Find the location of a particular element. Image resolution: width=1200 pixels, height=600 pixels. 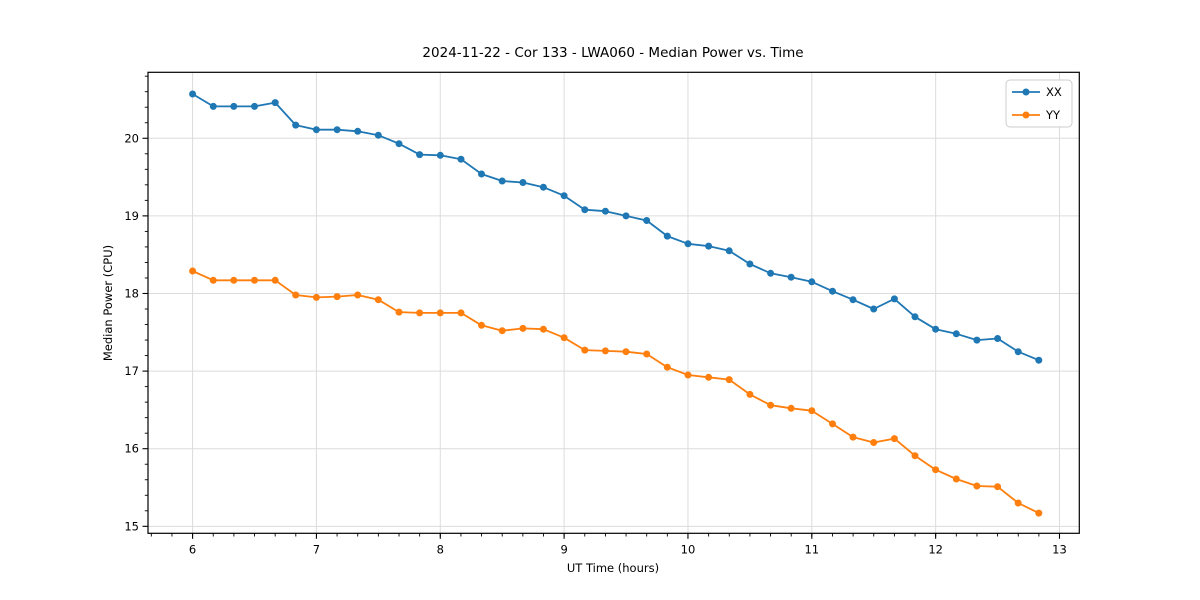

legend-label-0: XX is located at coordinates (1054, 92).